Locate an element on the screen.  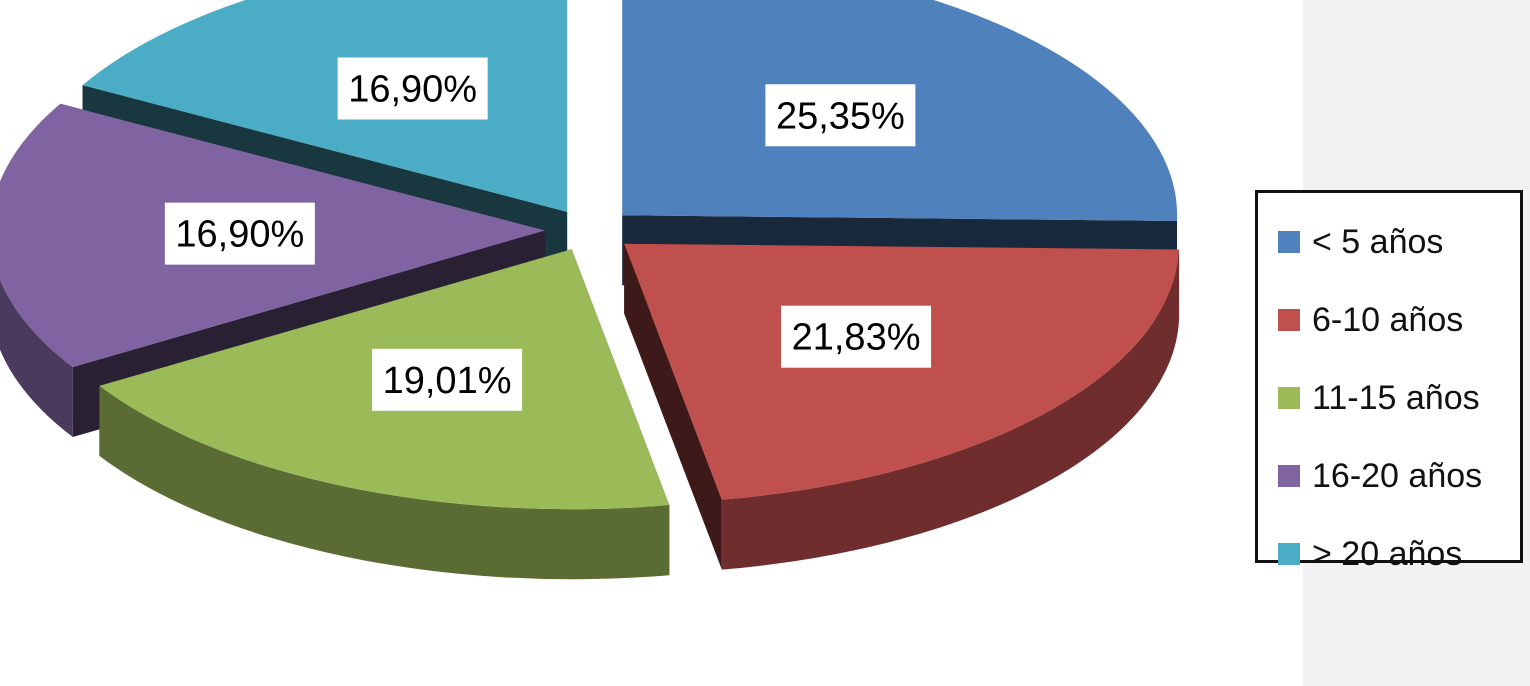
data-label-1: 21,83% is located at coordinates (856, 336).